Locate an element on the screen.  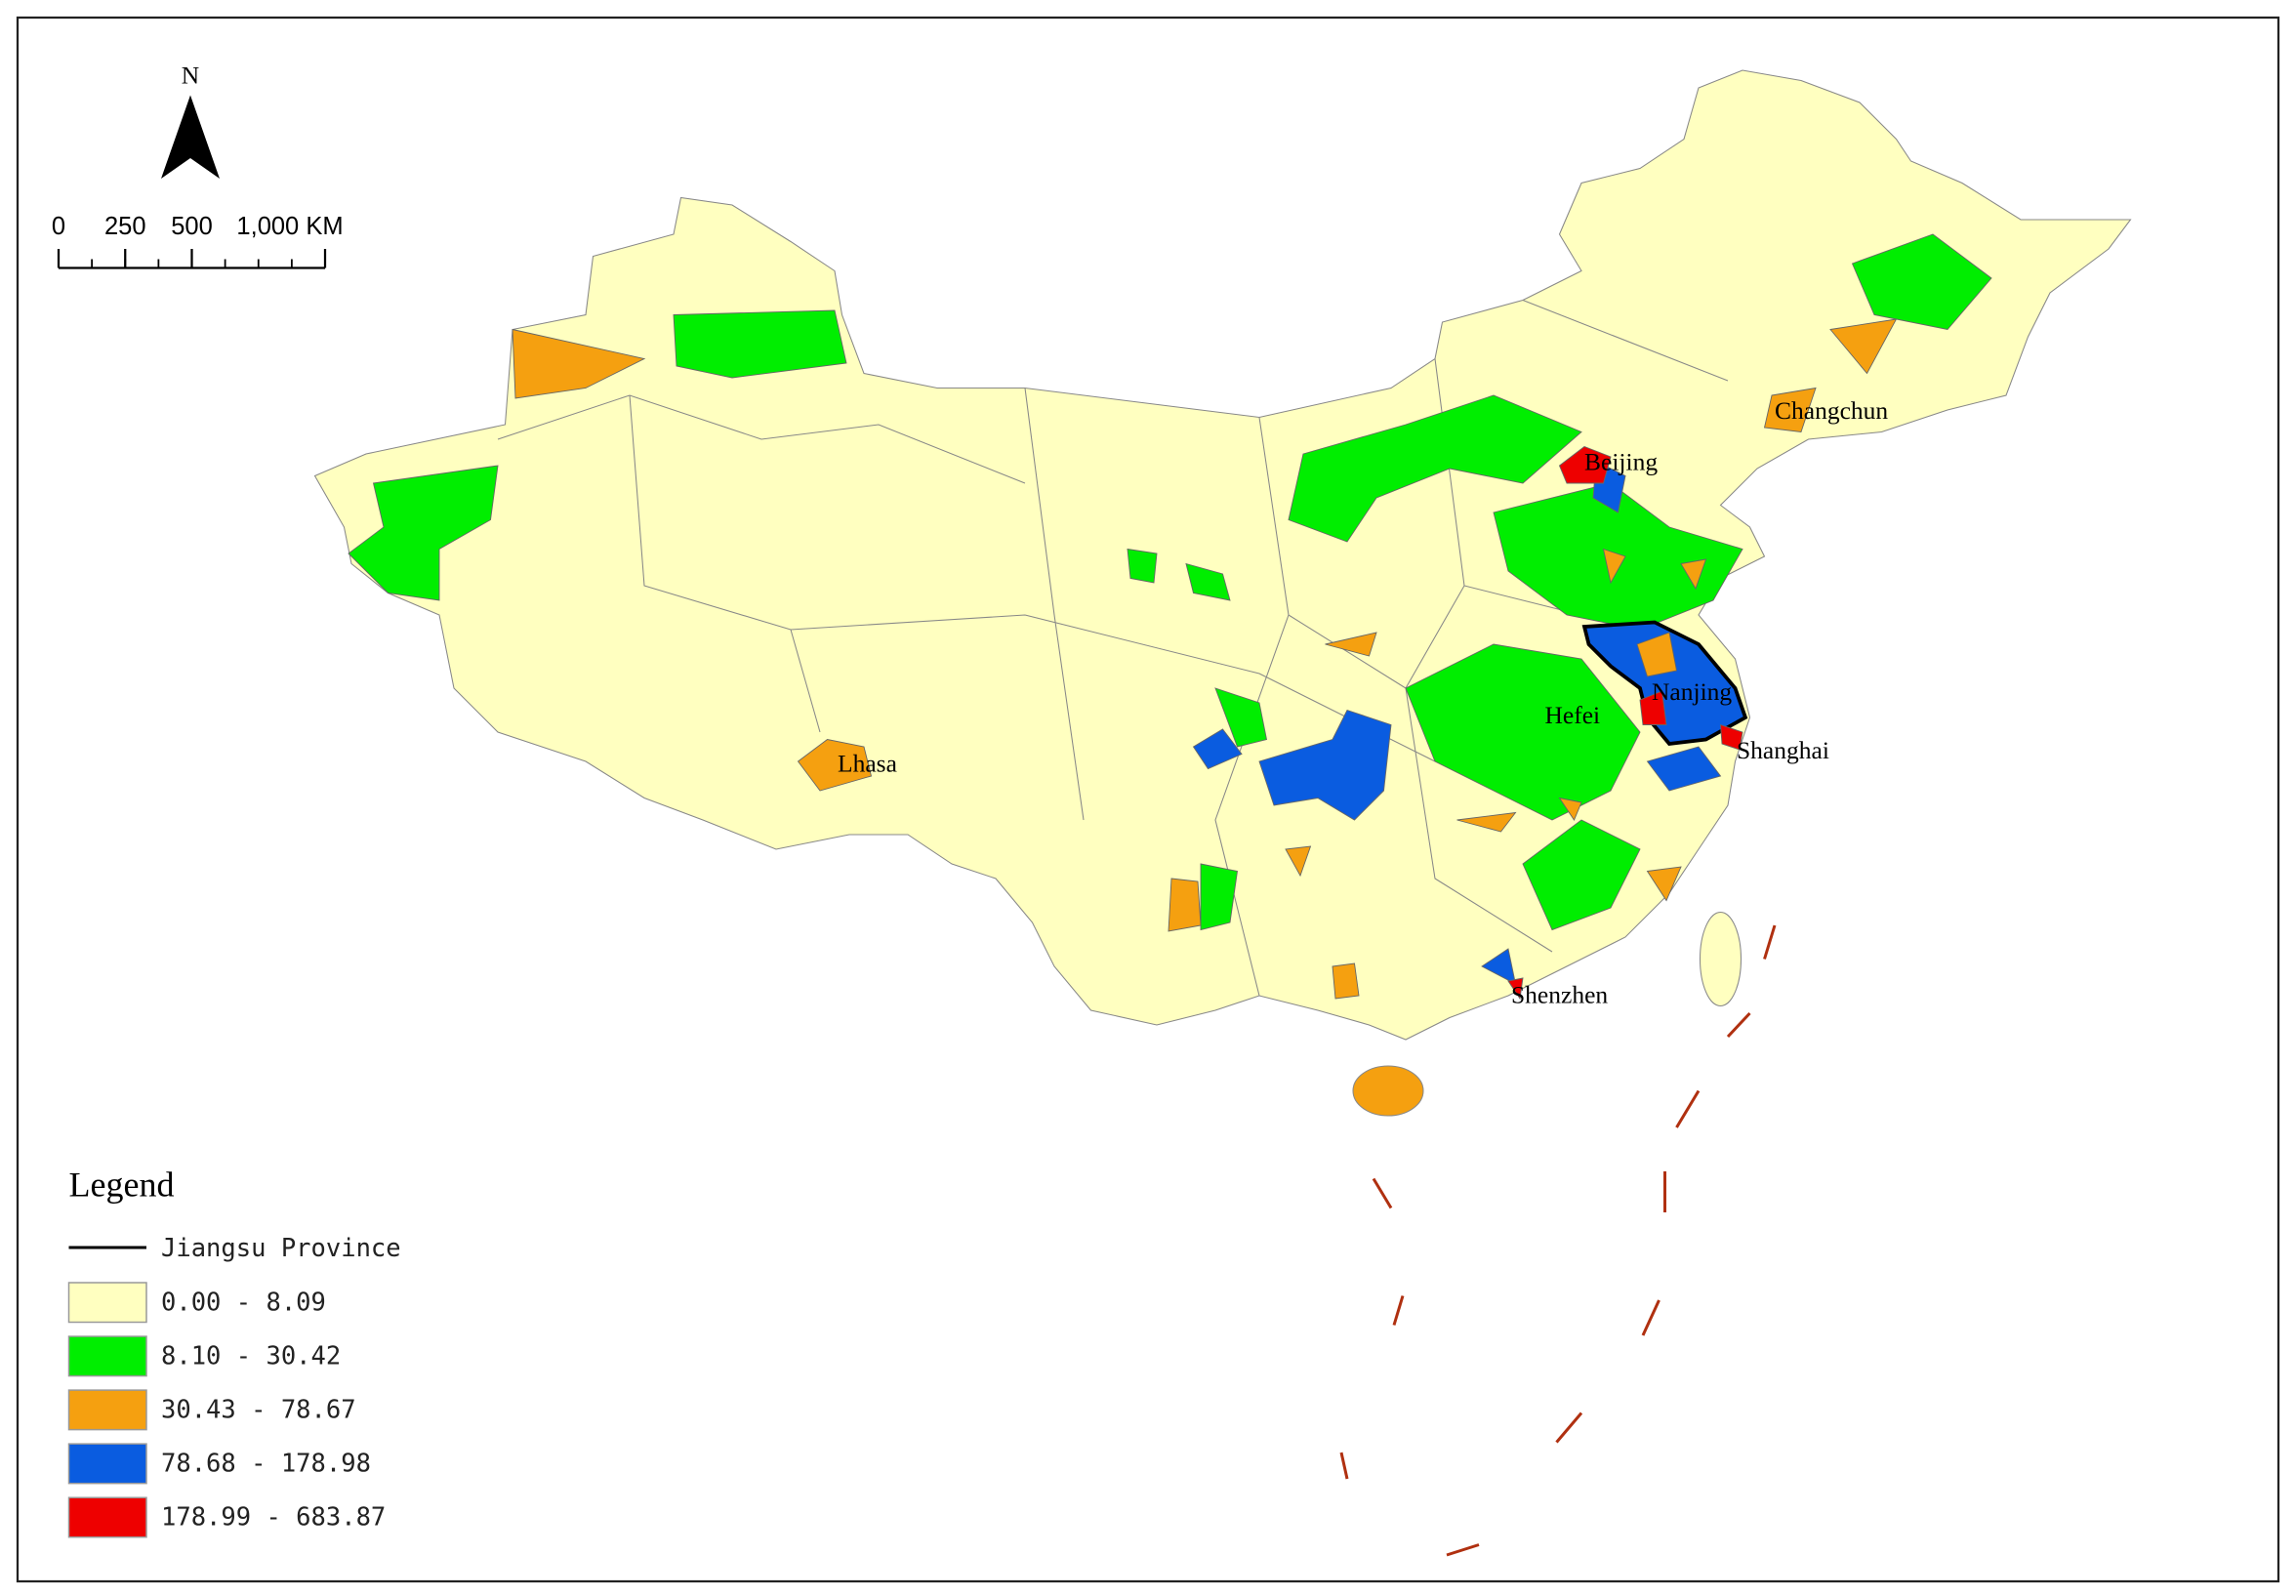
scale-bar: 0 250 500 1,000 KM is located at coordinates (198, 241).